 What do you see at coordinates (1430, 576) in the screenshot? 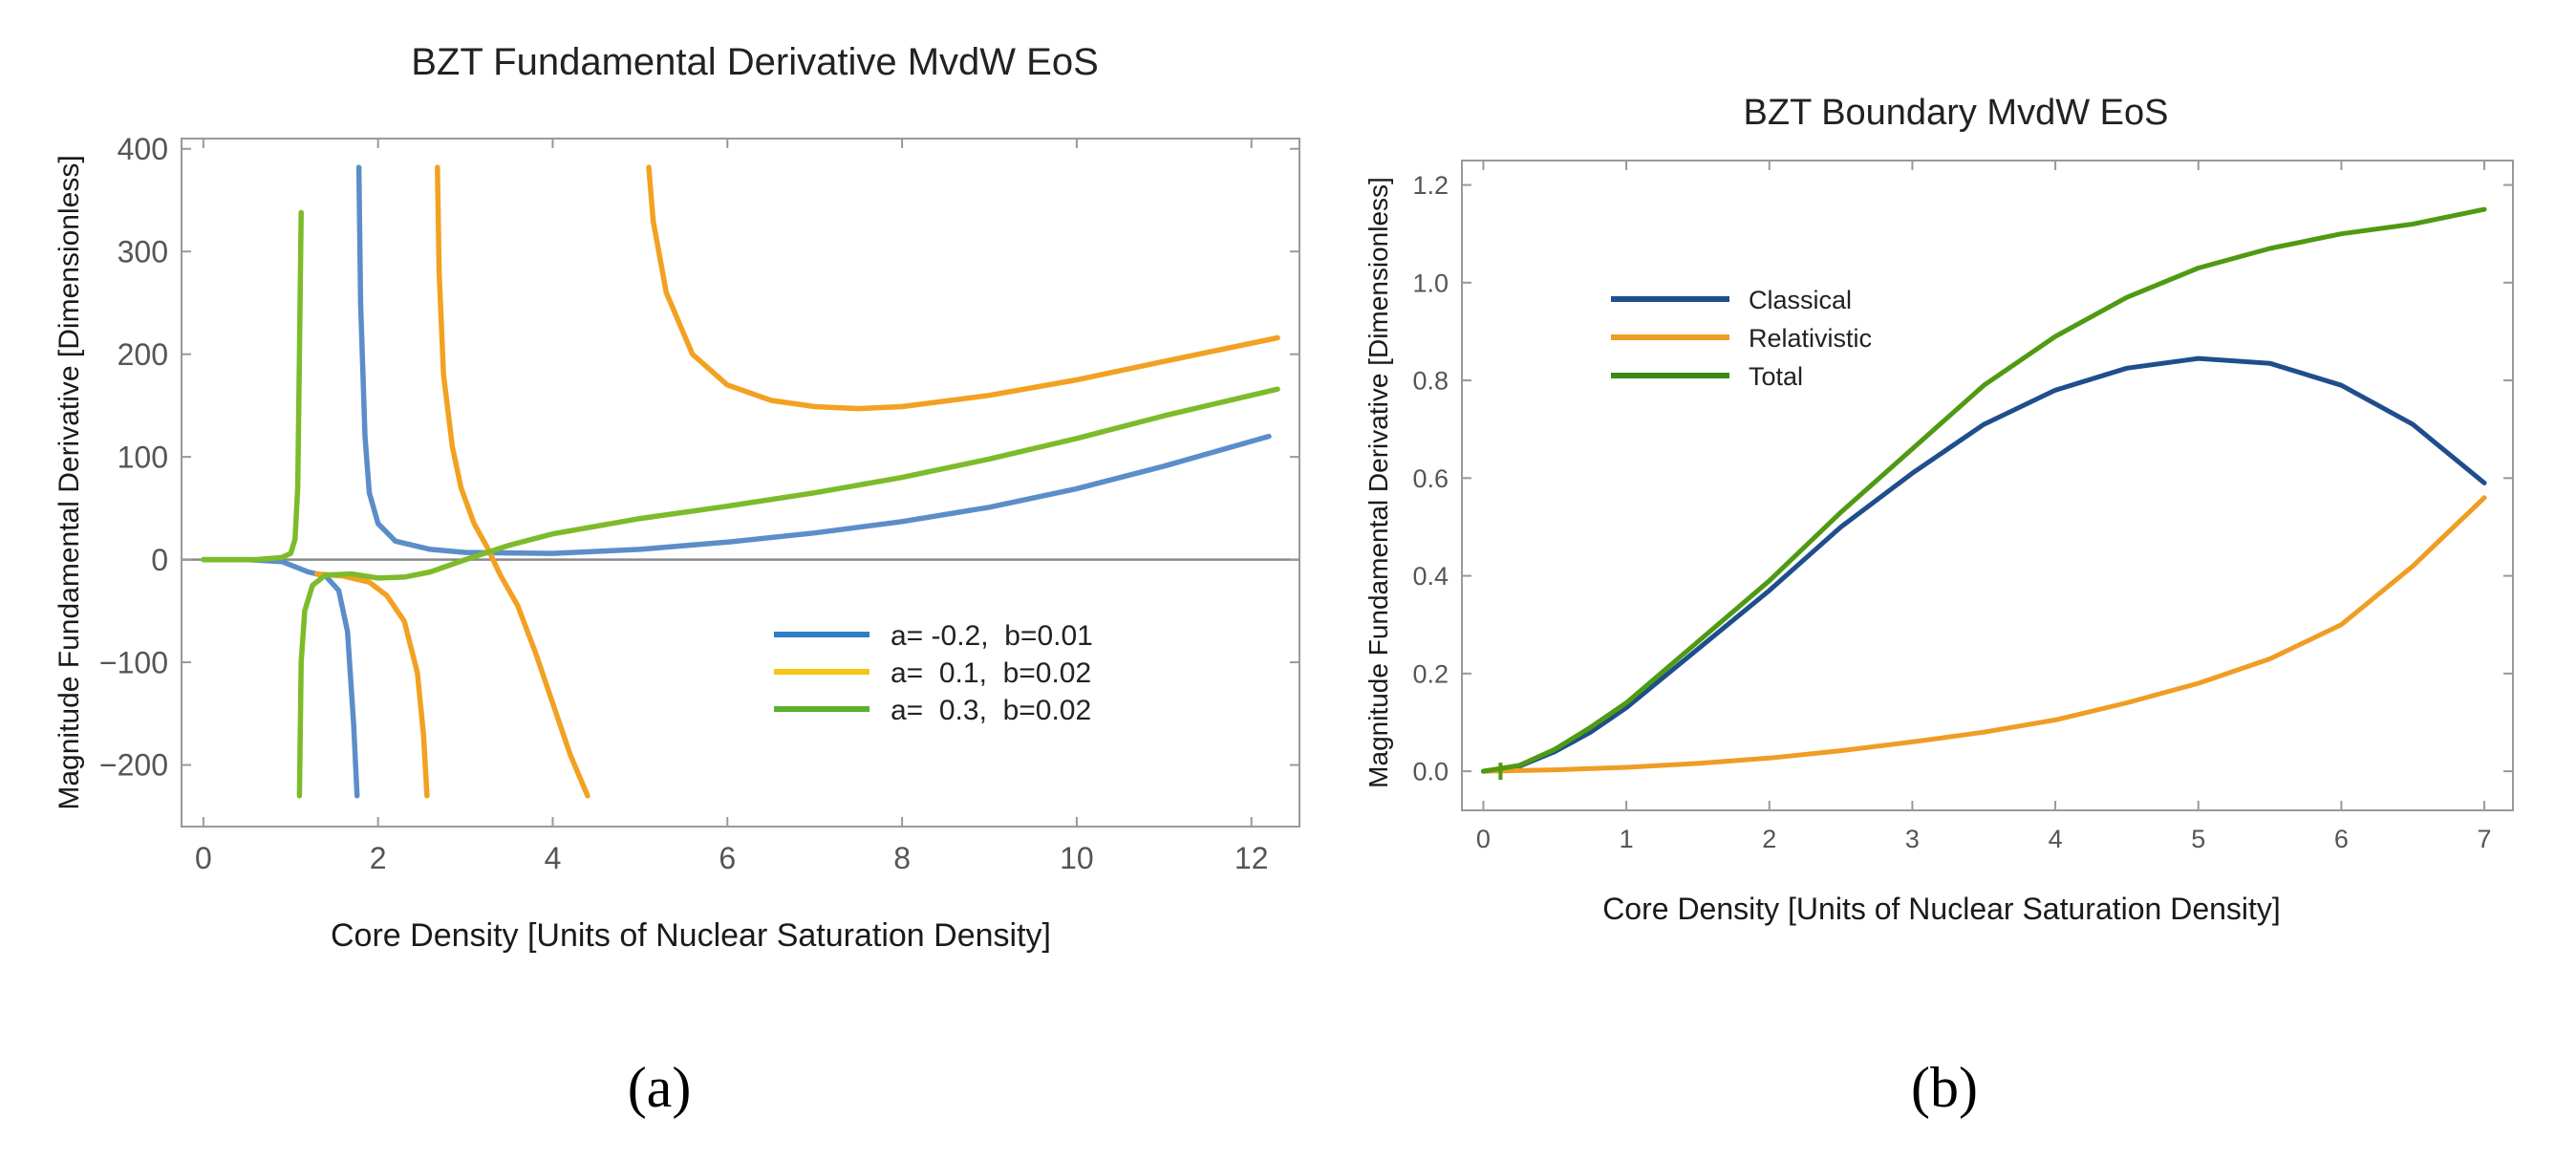
I see `chart-b-y-tick-label: 0.4` at bounding box center [1430, 576].